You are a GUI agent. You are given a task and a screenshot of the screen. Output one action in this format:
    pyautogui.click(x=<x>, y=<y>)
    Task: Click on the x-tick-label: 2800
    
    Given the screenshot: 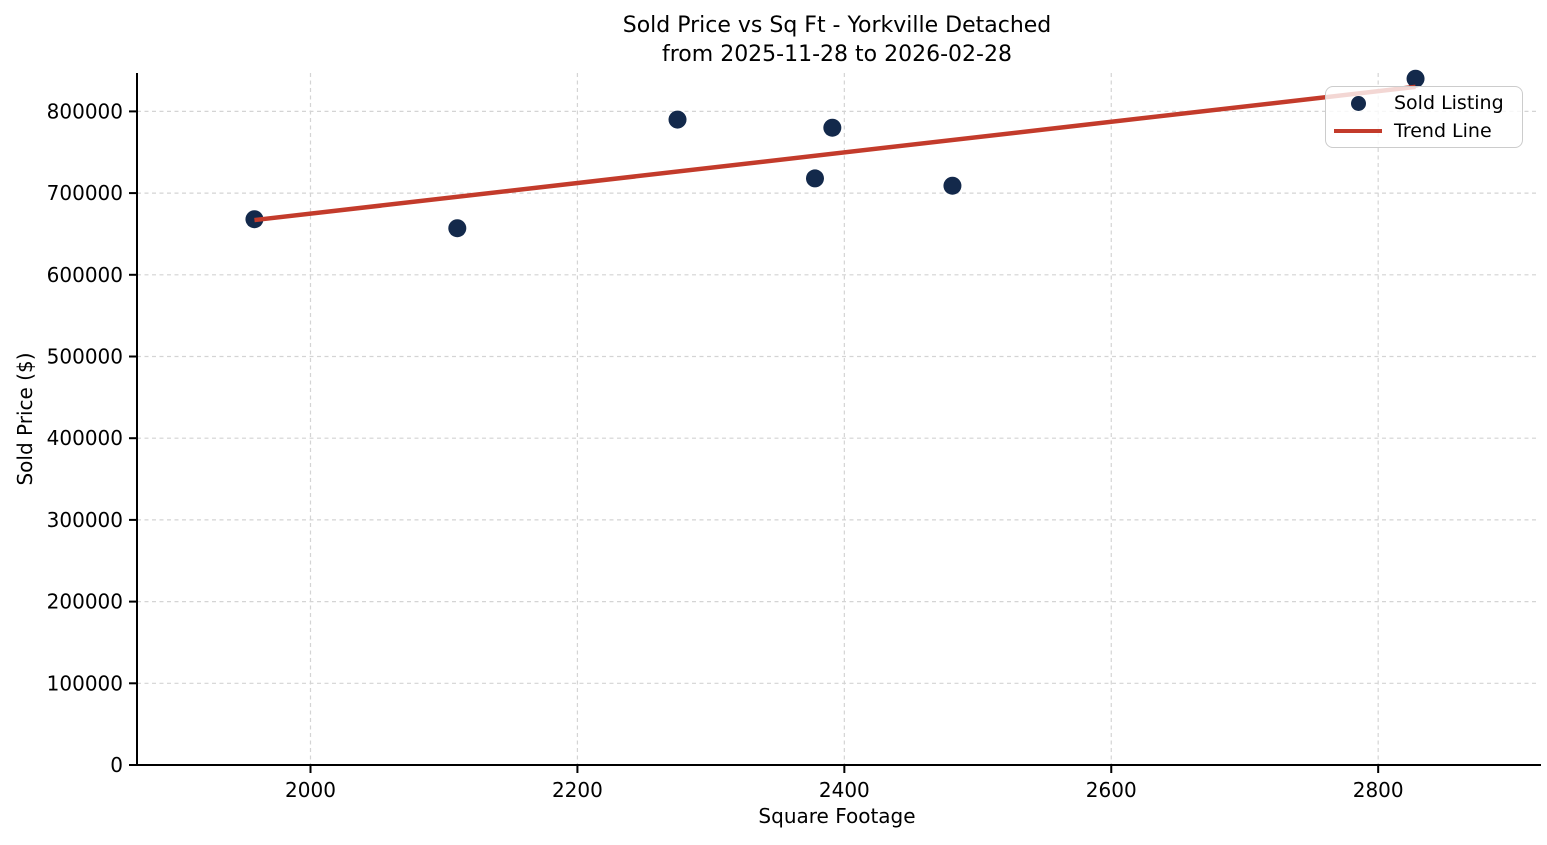 What is the action you would take?
    pyautogui.click(x=1378, y=790)
    